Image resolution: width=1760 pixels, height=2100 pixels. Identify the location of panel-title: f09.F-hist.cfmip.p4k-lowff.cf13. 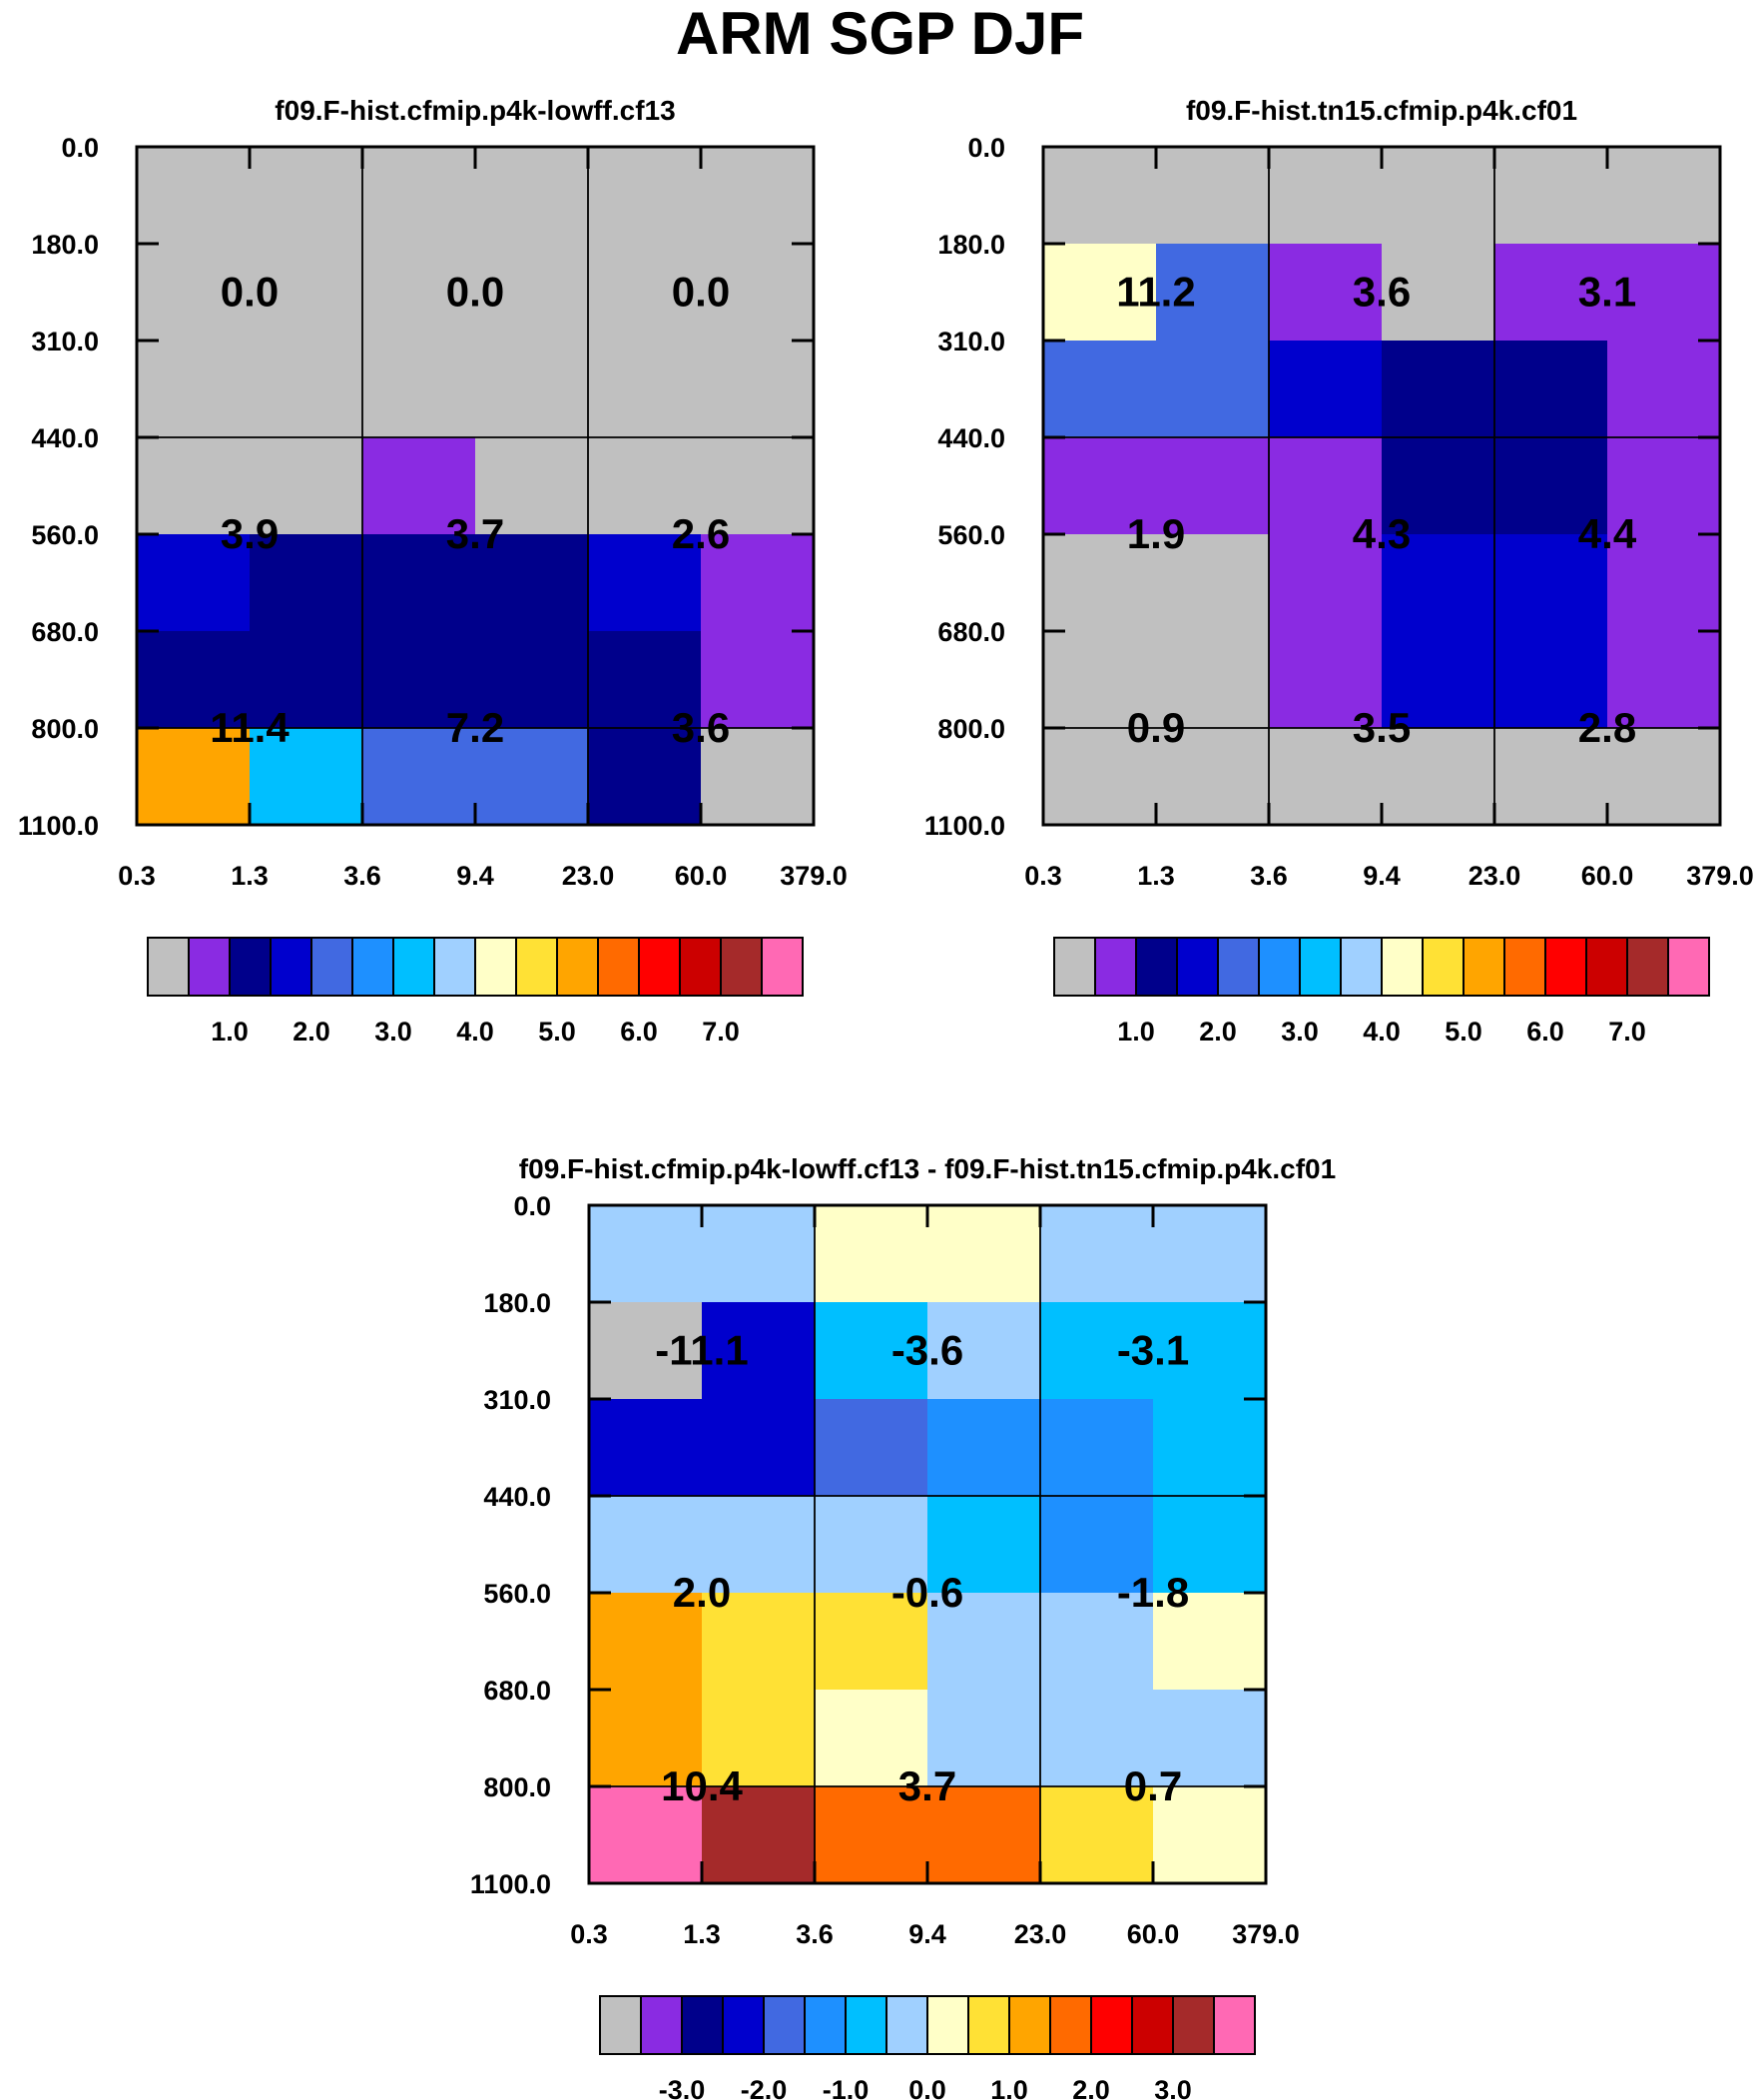
(475, 110).